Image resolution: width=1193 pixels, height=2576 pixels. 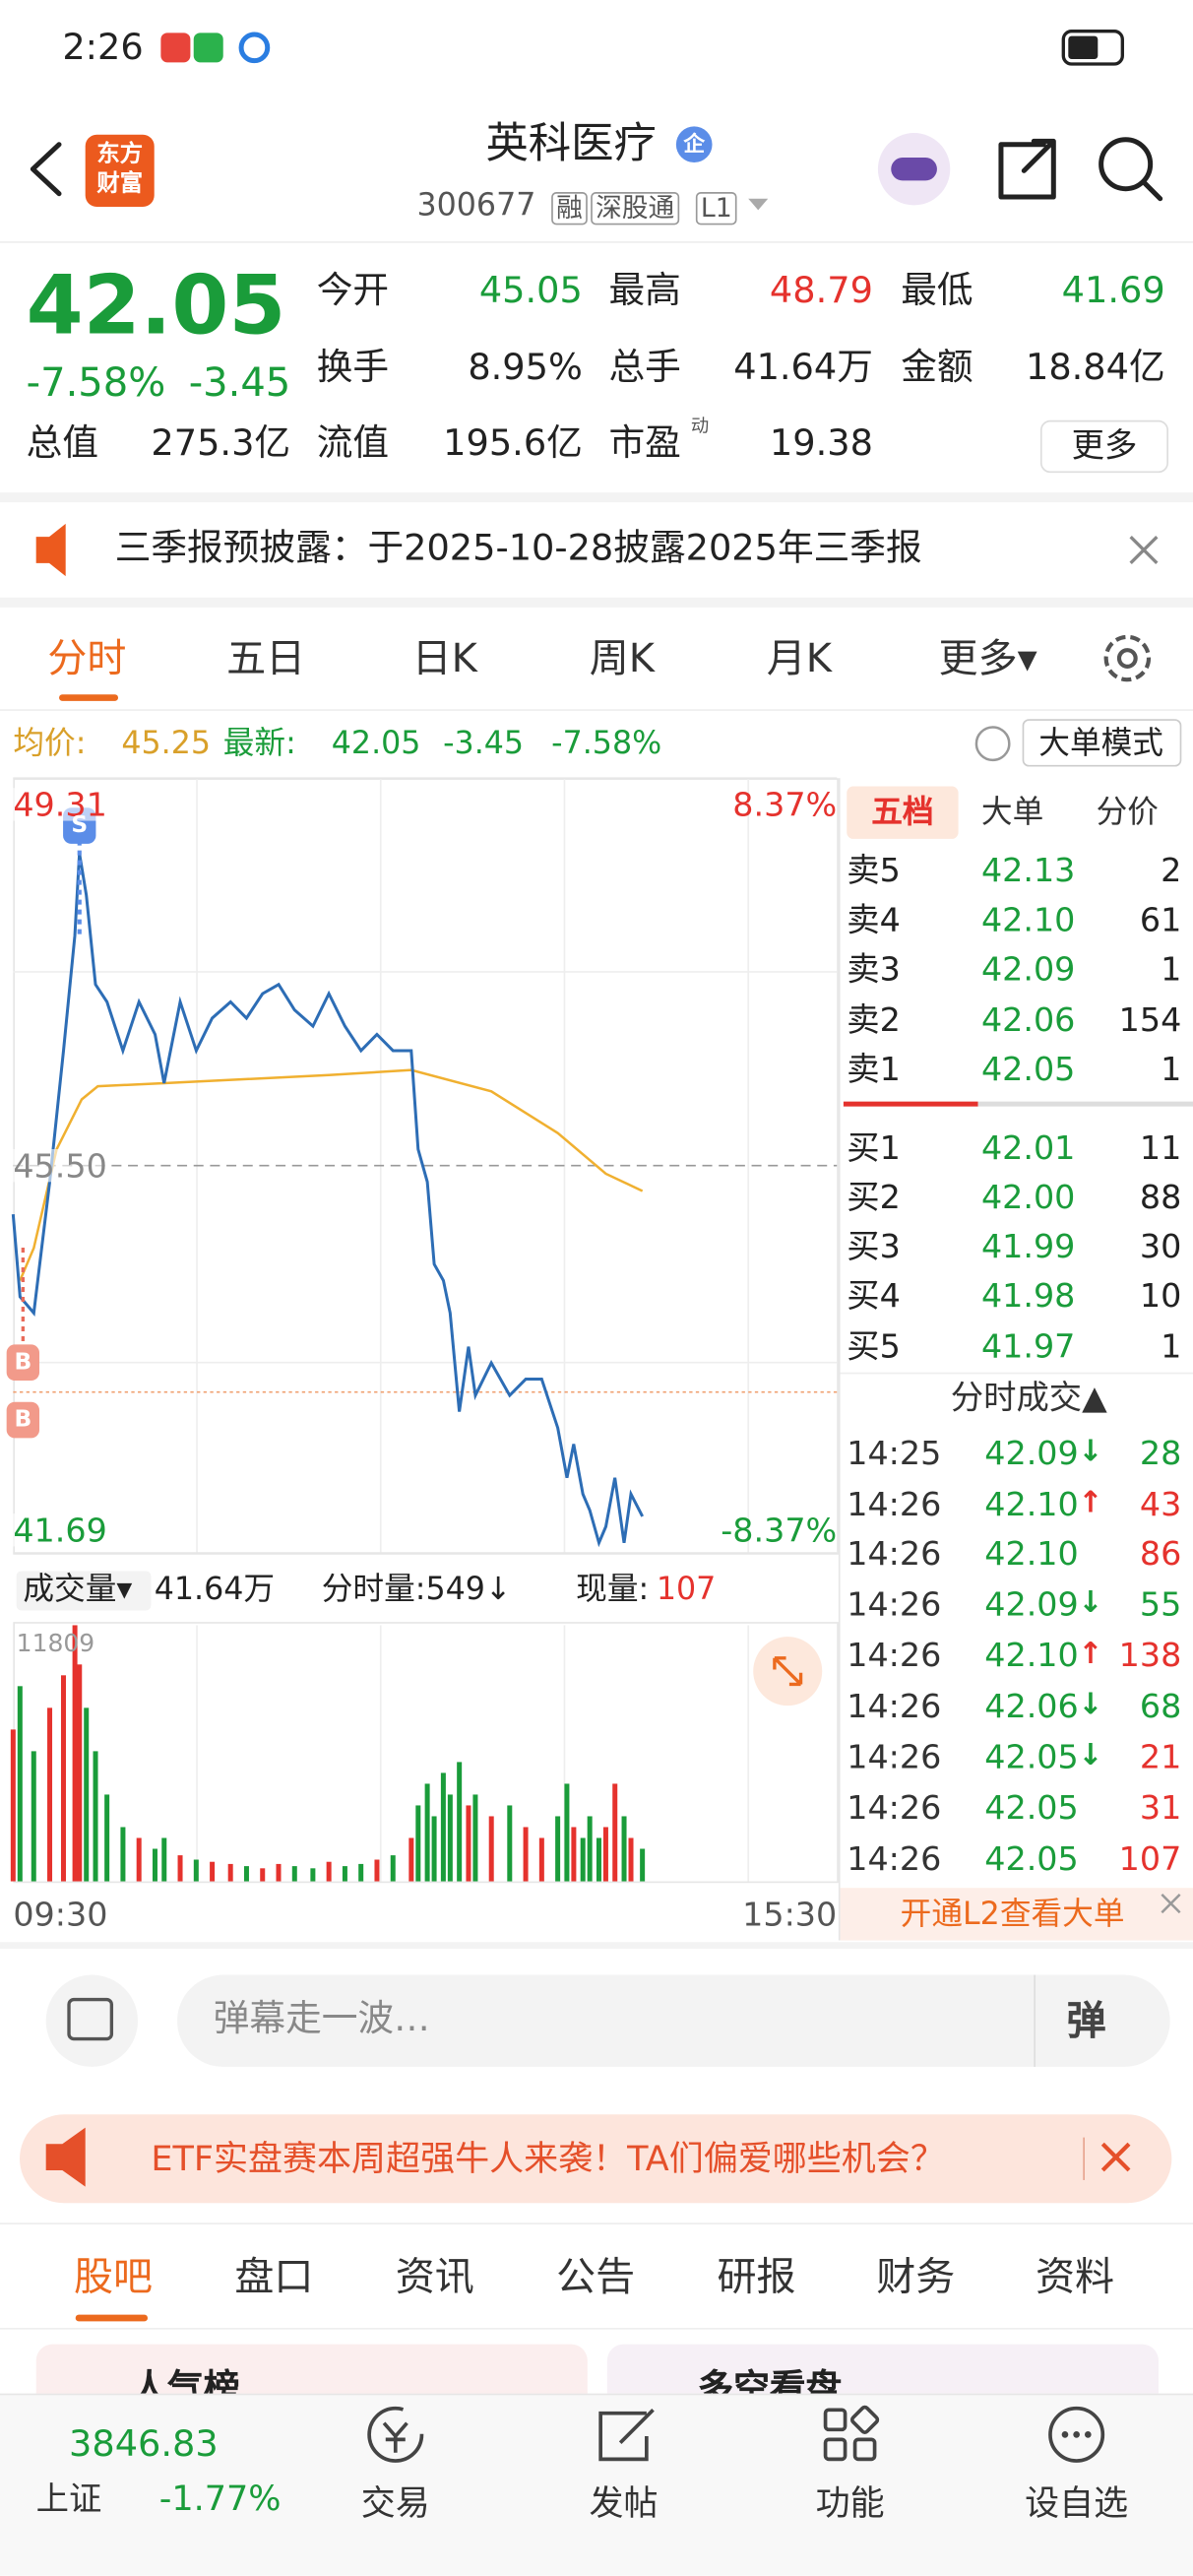 What do you see at coordinates (68, 2499) in the screenshot?
I see `index-name: 上证` at bounding box center [68, 2499].